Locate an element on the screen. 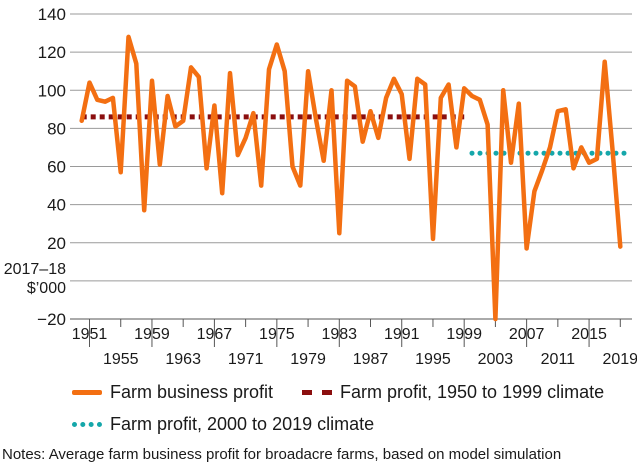 The height and width of the screenshot is (465, 637). legend-swatch-dotted is located at coordinates (87, 424).